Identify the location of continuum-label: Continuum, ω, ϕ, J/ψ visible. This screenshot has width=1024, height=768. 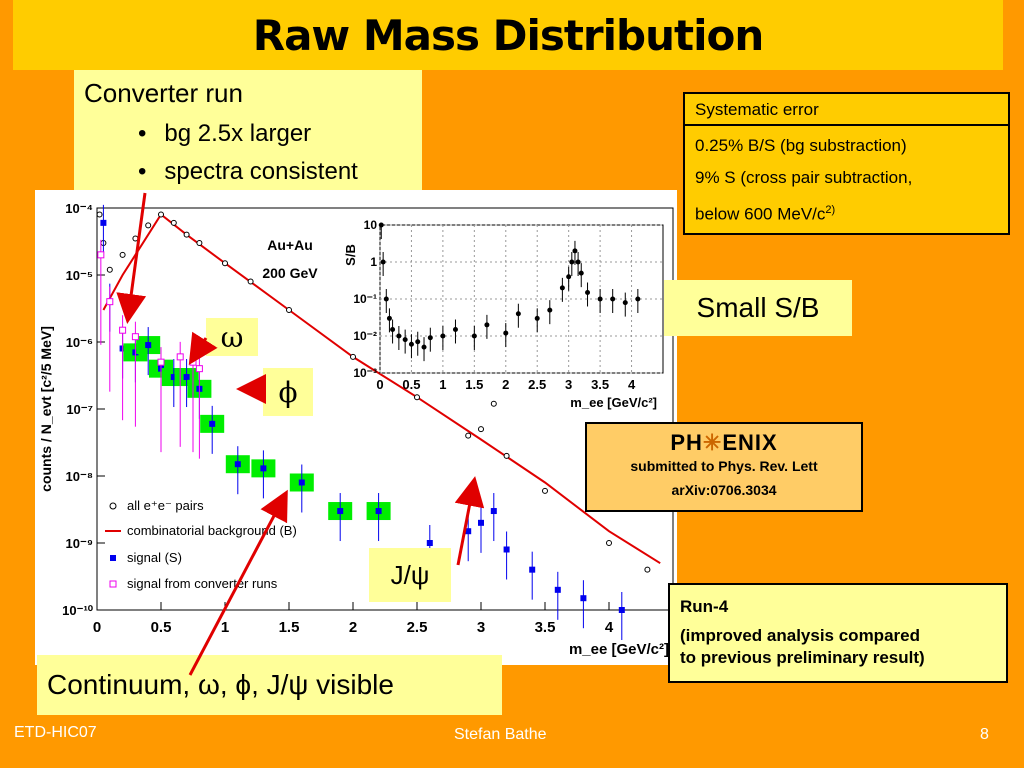
(269, 685).